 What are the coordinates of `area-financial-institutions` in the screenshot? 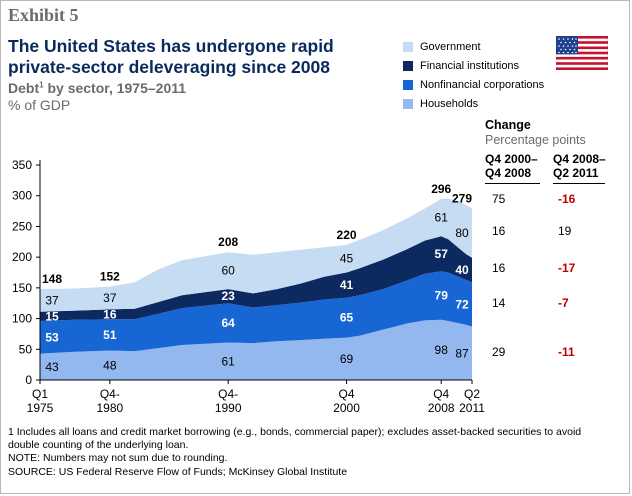 It's located at (256, 278).